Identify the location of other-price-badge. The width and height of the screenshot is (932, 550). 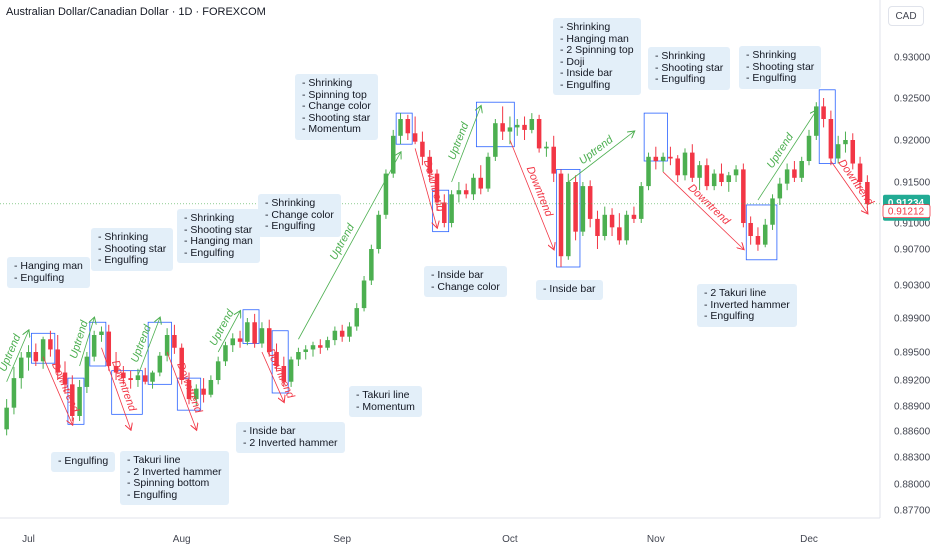
(906, 211).